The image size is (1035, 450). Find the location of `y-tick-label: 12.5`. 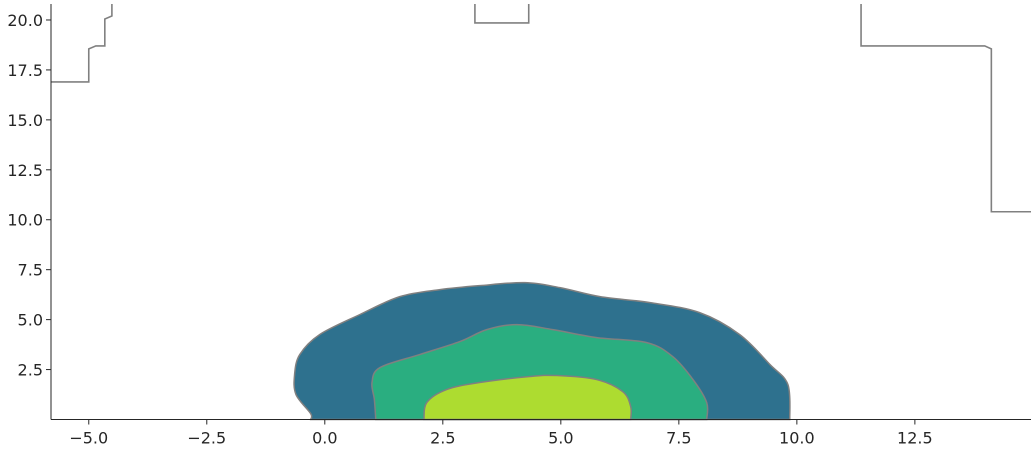

y-tick-label: 12.5 is located at coordinates (25, 170).